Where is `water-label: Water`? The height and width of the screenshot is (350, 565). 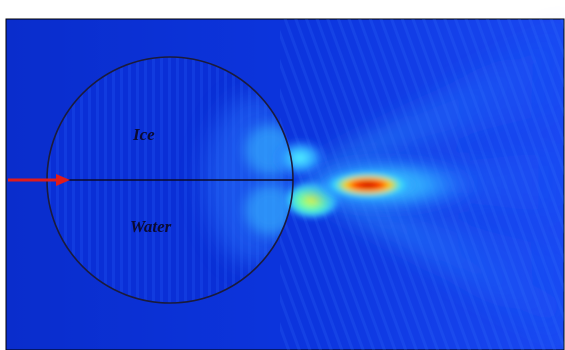
water-label: Water is located at coordinates (151, 226).